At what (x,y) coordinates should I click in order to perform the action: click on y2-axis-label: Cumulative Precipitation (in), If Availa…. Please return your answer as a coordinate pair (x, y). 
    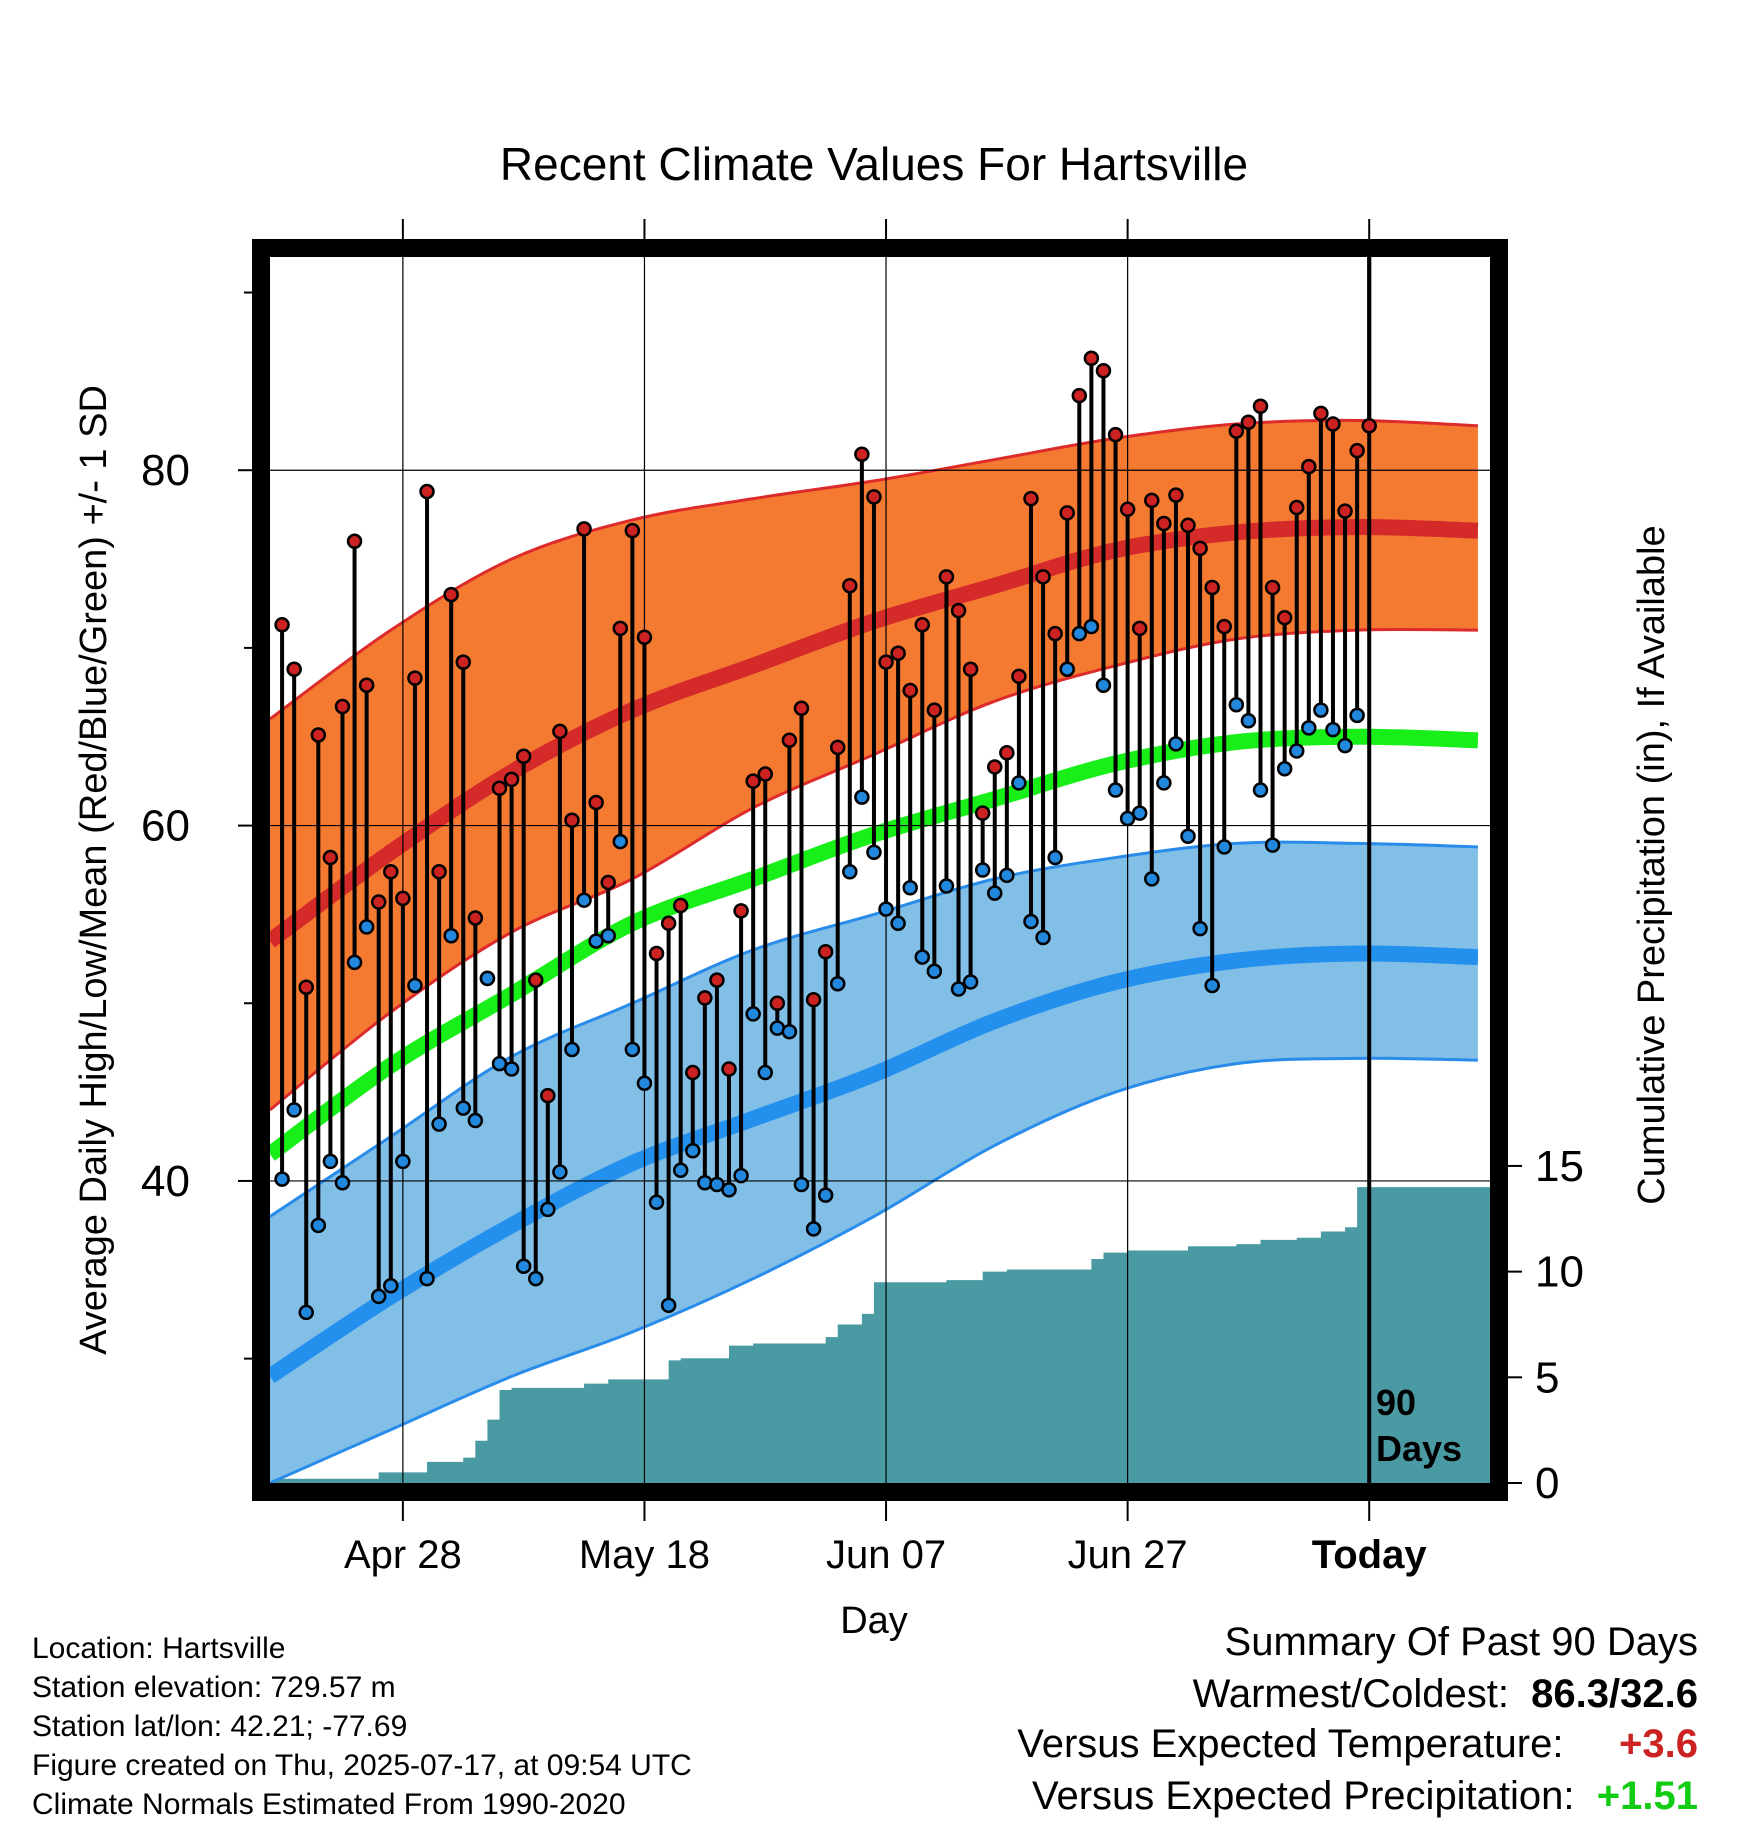
    Looking at the image, I should click on (1652, 864).